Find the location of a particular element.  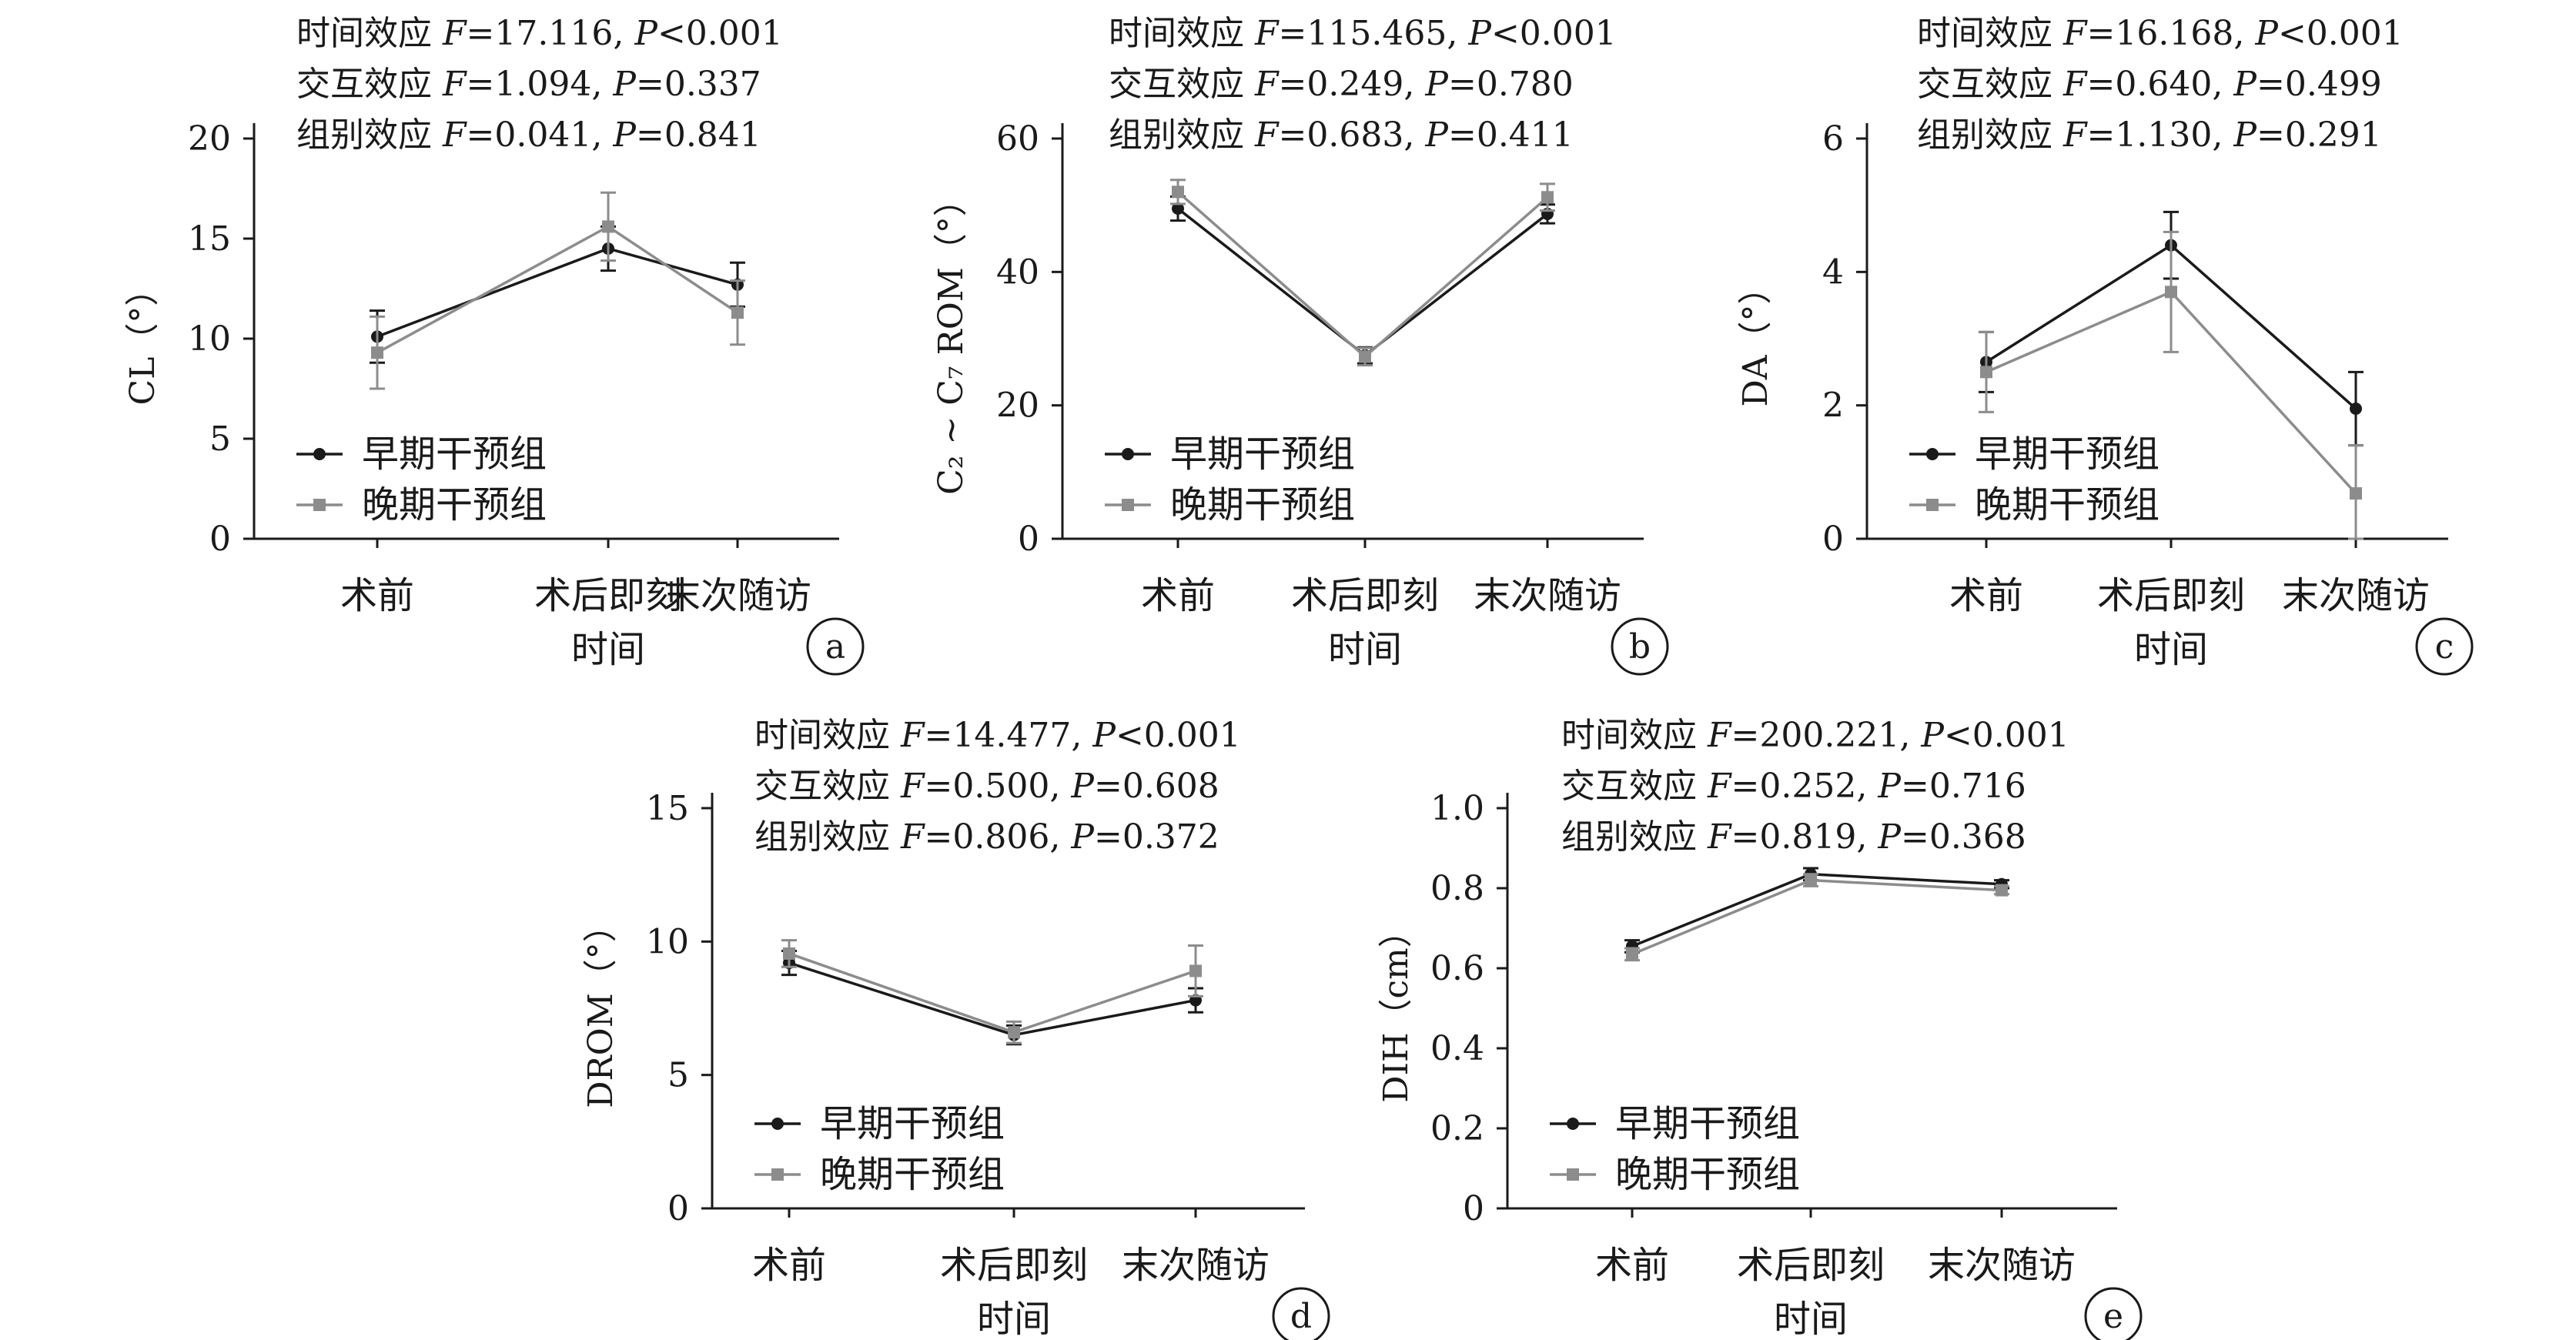

y-tick-label: 1.0 is located at coordinates (1457, 808).